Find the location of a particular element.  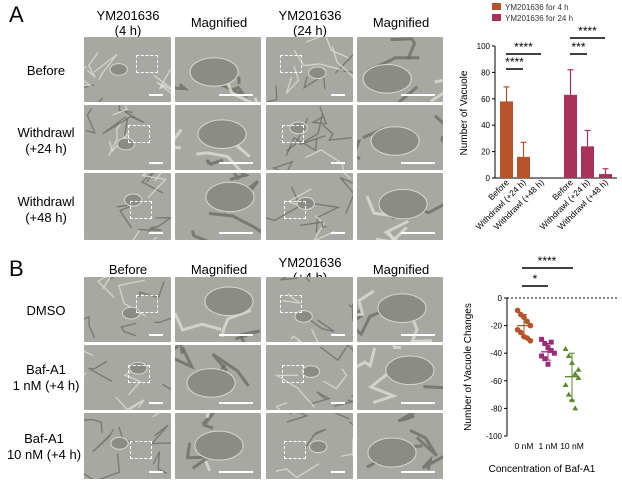

bar-y-tick-label: 20 is located at coordinates (485, 152).